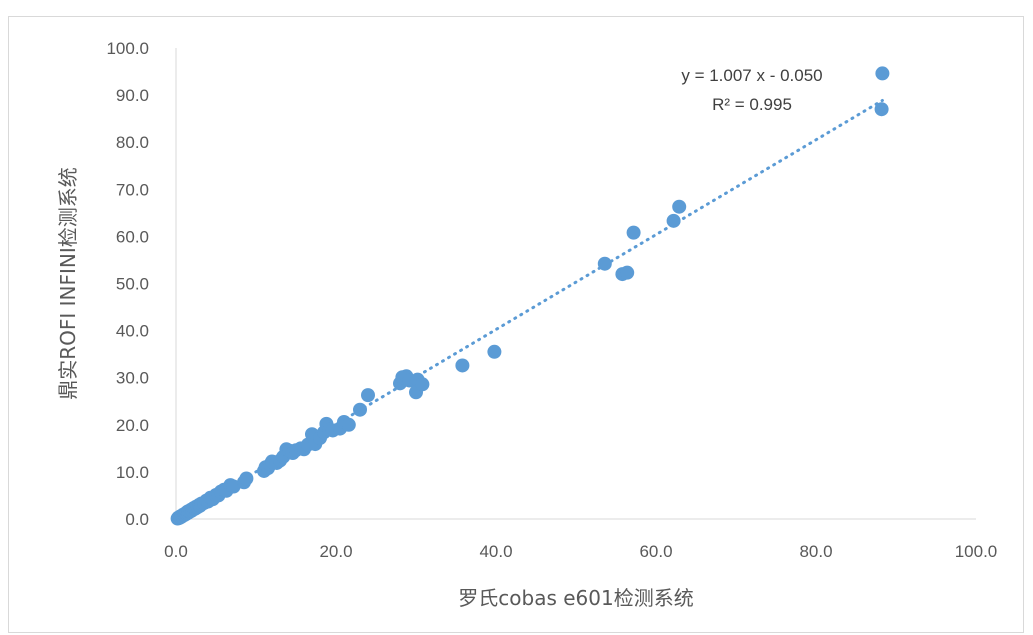 The image size is (1033, 635). Describe the element at coordinates (132, 236) in the screenshot. I see `y-tick-label: 60.0` at that location.